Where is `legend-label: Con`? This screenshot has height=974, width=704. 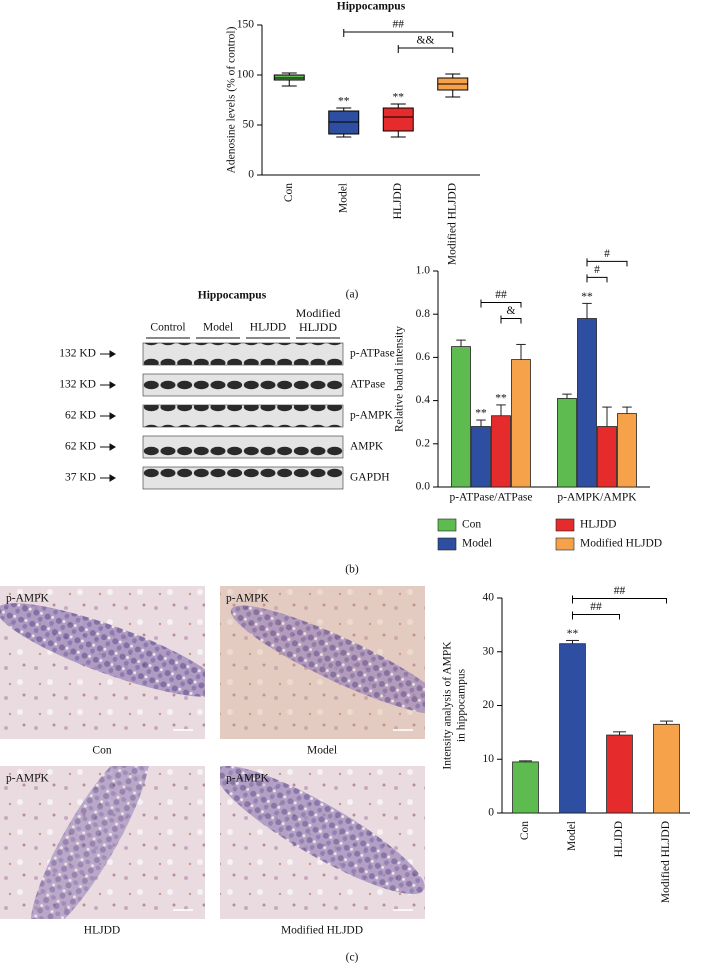 legend-label: Con is located at coordinates (471, 525).